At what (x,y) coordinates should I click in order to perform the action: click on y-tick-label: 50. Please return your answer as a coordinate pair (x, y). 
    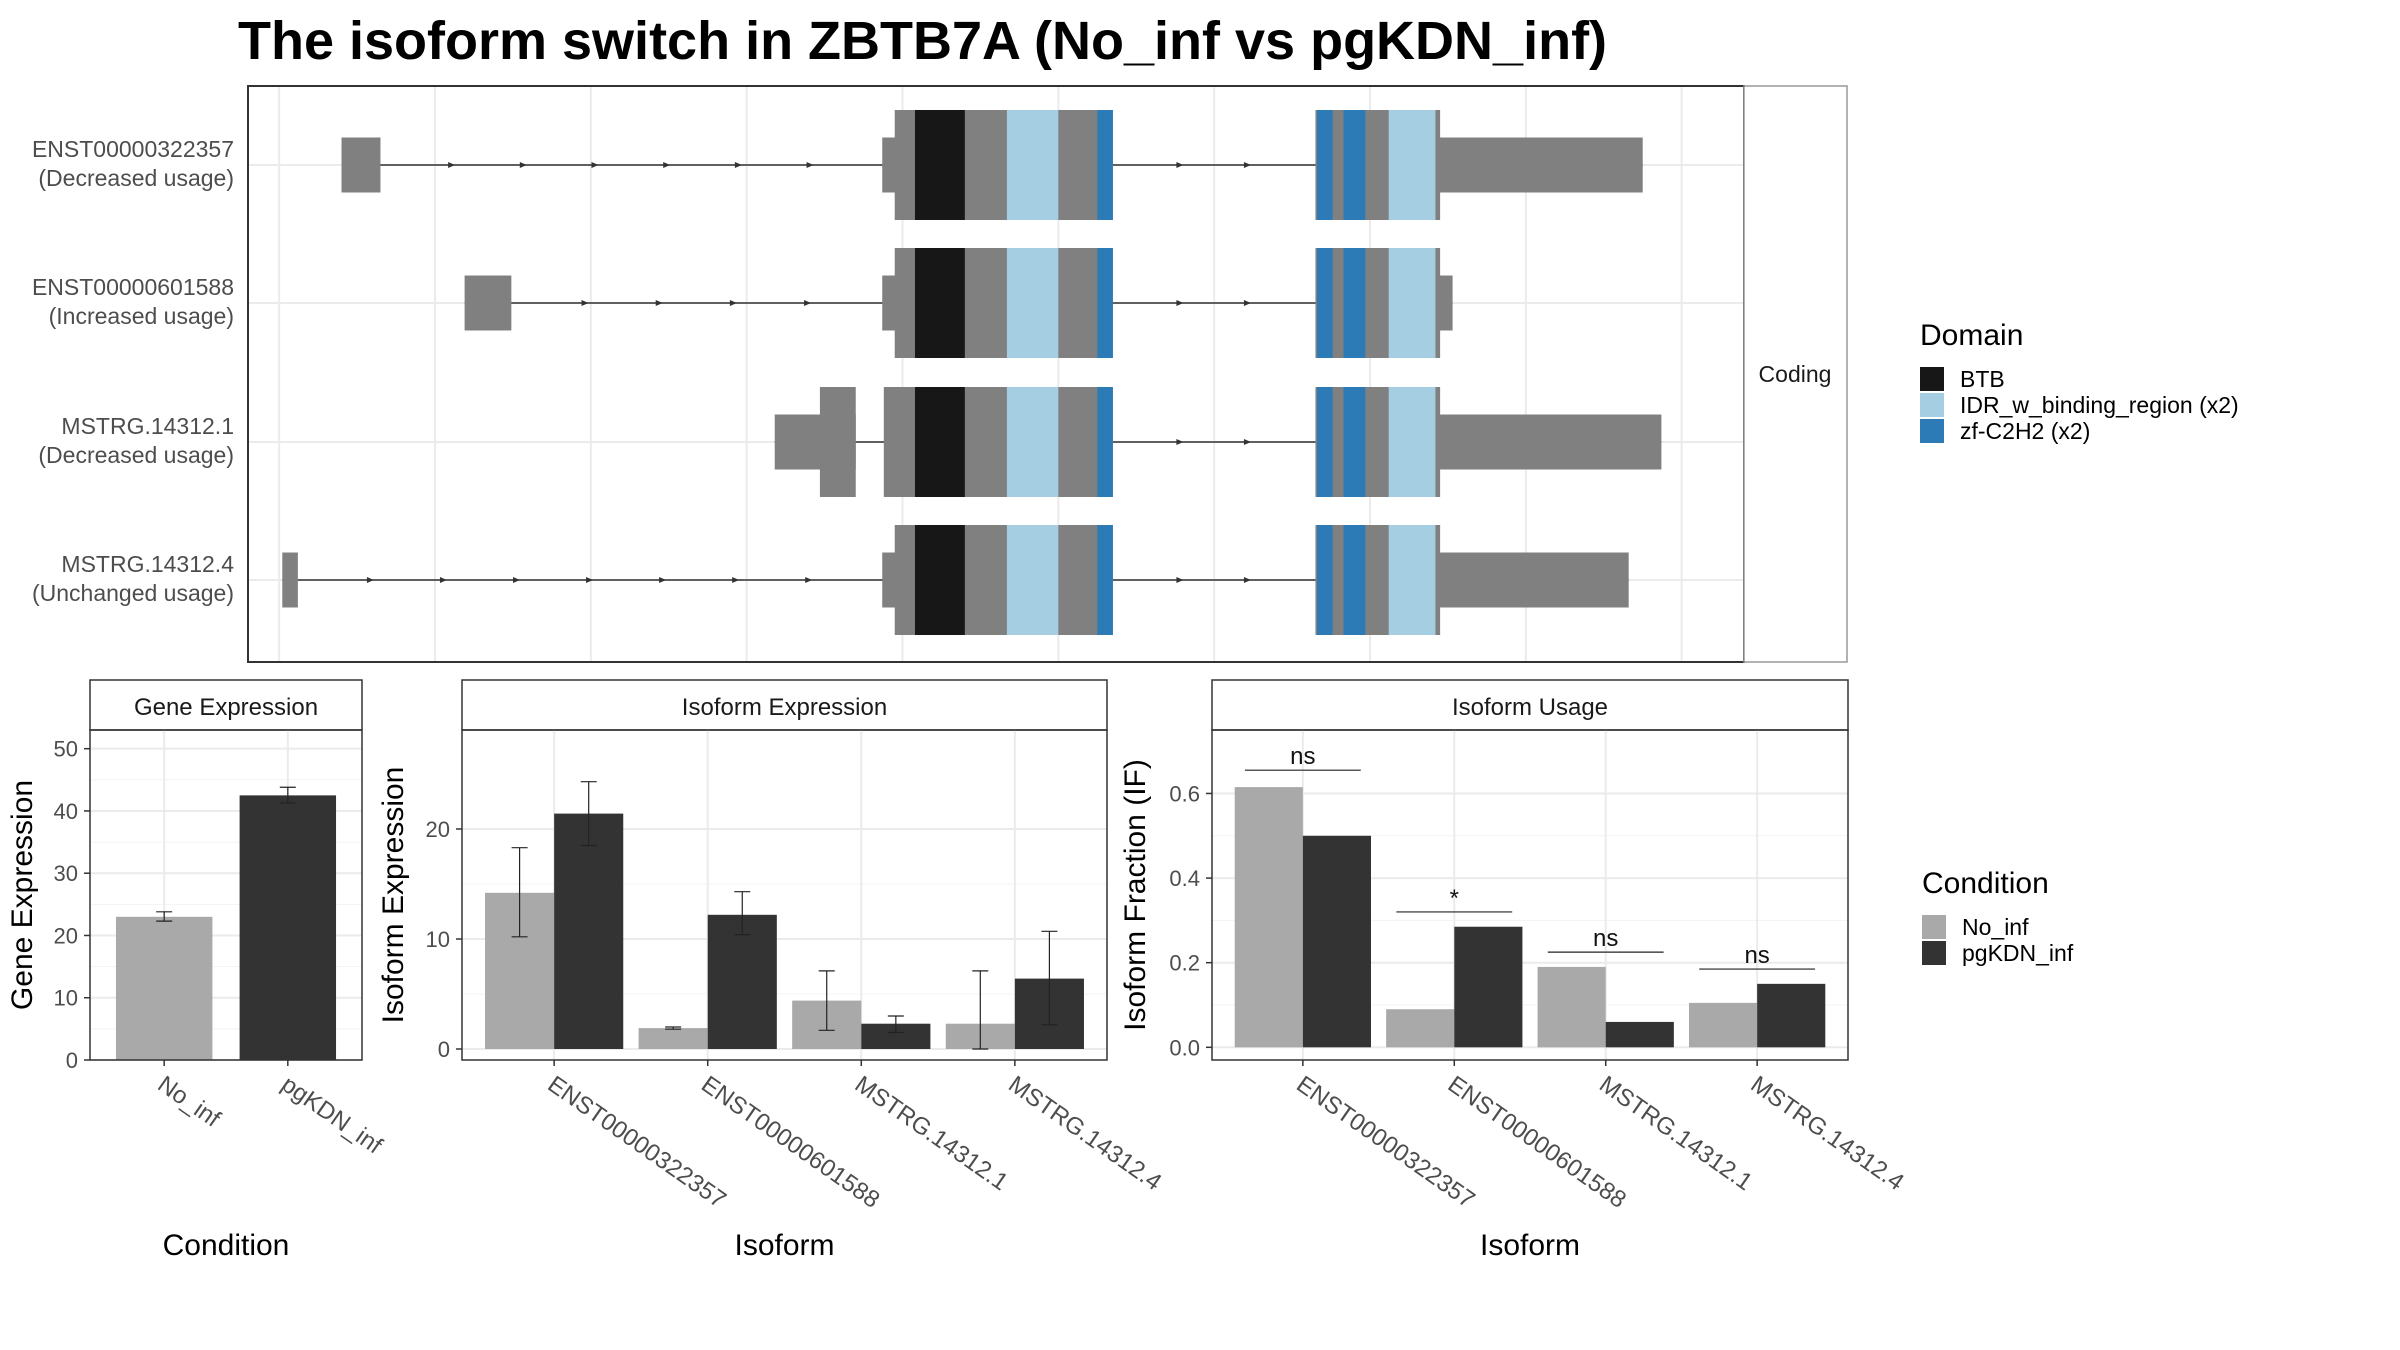
    Looking at the image, I should click on (66, 749).